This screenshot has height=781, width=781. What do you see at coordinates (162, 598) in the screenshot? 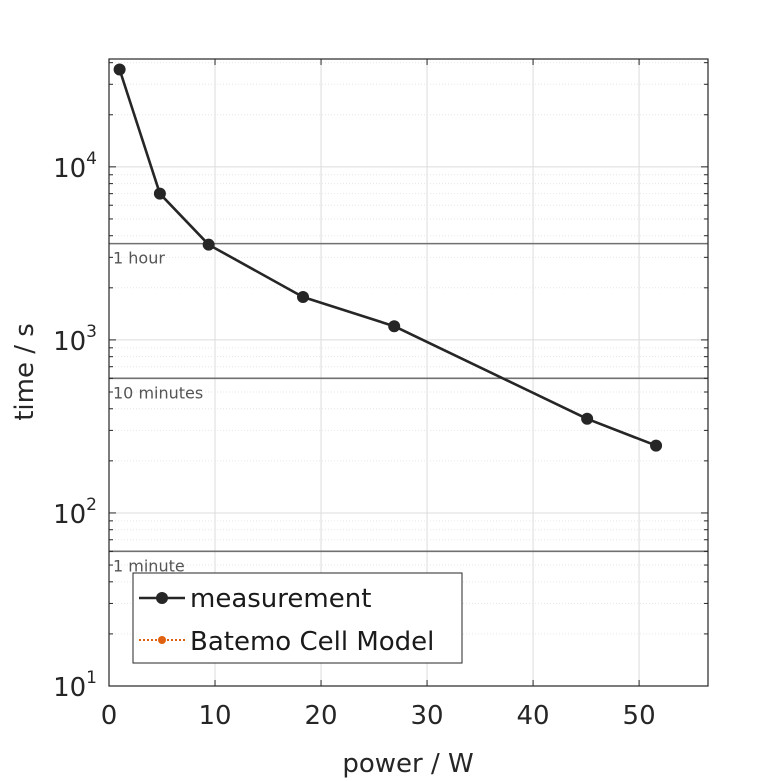
I see `legend-measurement-marker` at bounding box center [162, 598].